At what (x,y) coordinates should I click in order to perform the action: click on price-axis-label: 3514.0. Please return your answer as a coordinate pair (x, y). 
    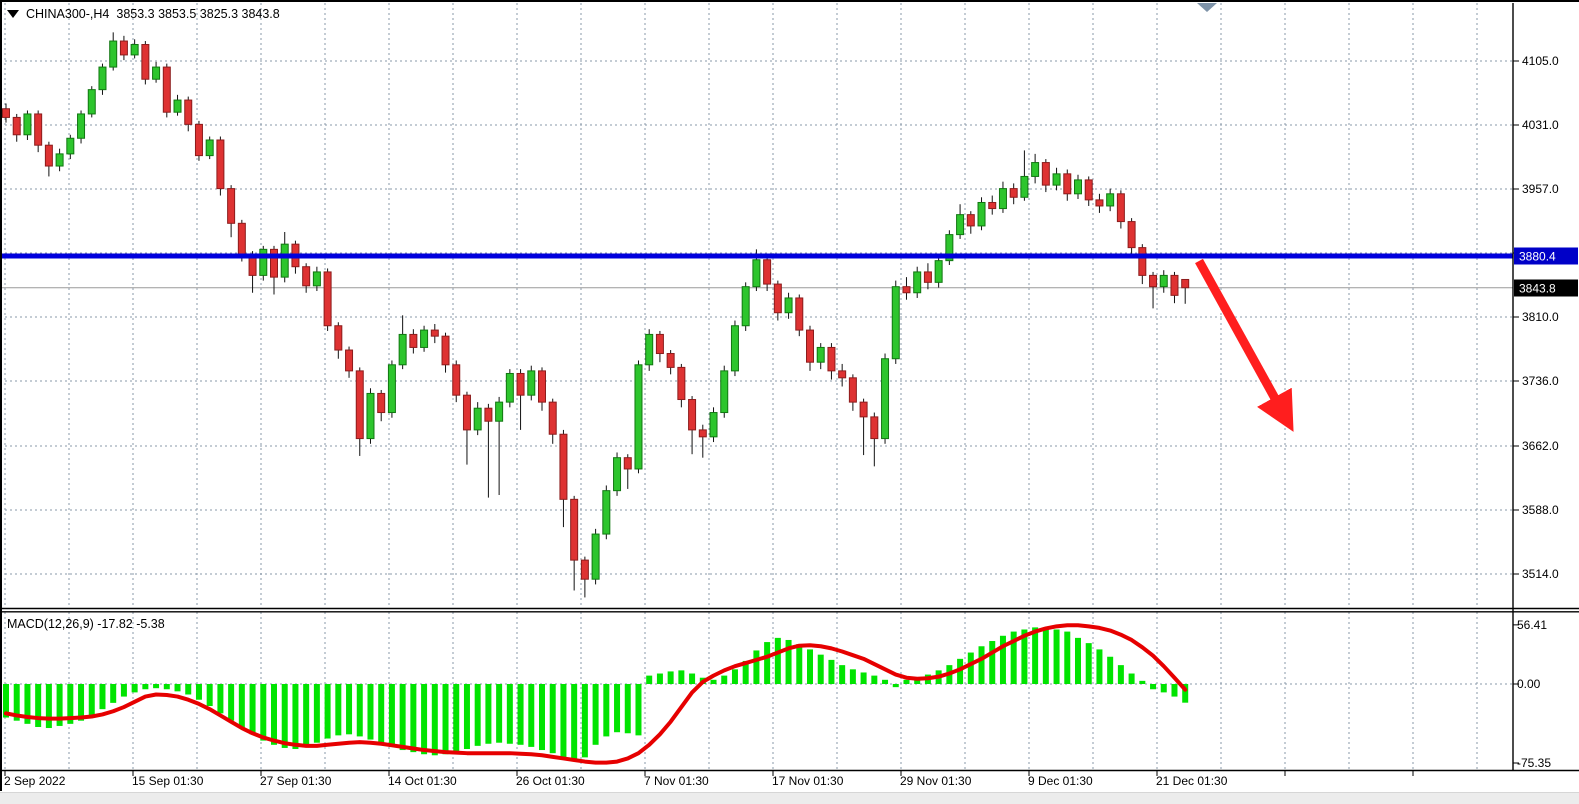
    Looking at the image, I should click on (1540, 574).